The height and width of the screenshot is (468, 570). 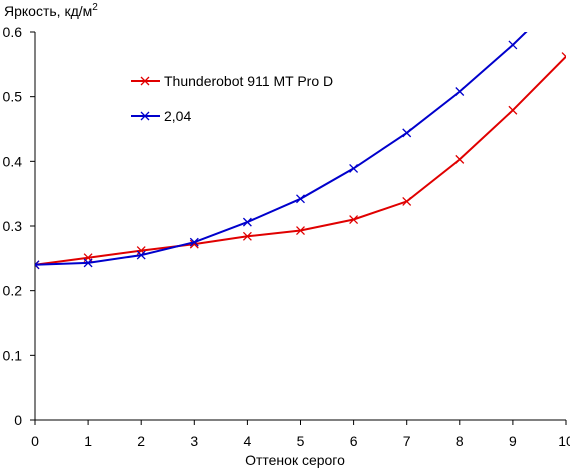 What do you see at coordinates (248, 81) in the screenshot?
I see `legend-label-thunderobot: Thunderobot 911 MT Pro D` at bounding box center [248, 81].